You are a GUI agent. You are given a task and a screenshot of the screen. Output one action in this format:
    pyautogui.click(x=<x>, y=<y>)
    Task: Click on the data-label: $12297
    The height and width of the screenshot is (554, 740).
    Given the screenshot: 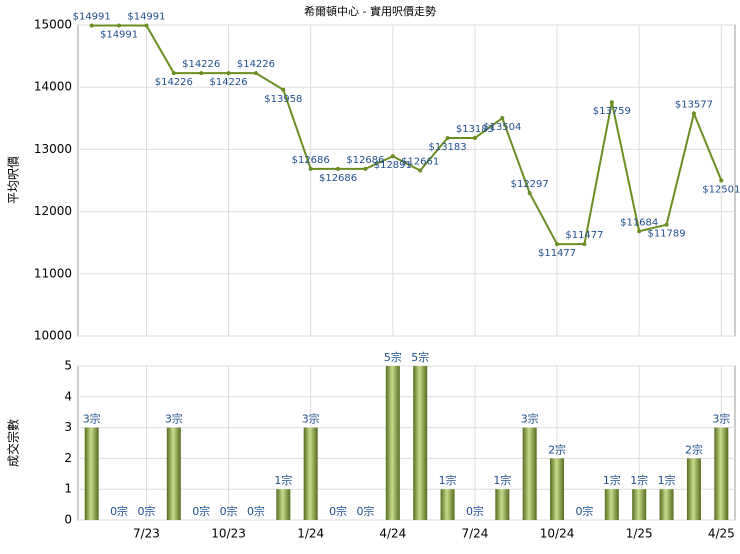 What is the action you would take?
    pyautogui.click(x=530, y=184)
    